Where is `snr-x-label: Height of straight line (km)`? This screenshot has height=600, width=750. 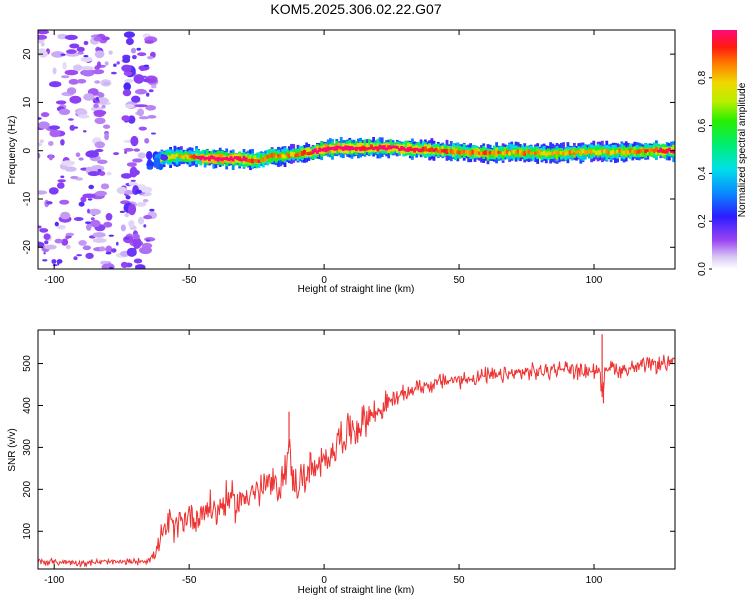 snr-x-label: Height of straight line (km) is located at coordinates (356, 590).